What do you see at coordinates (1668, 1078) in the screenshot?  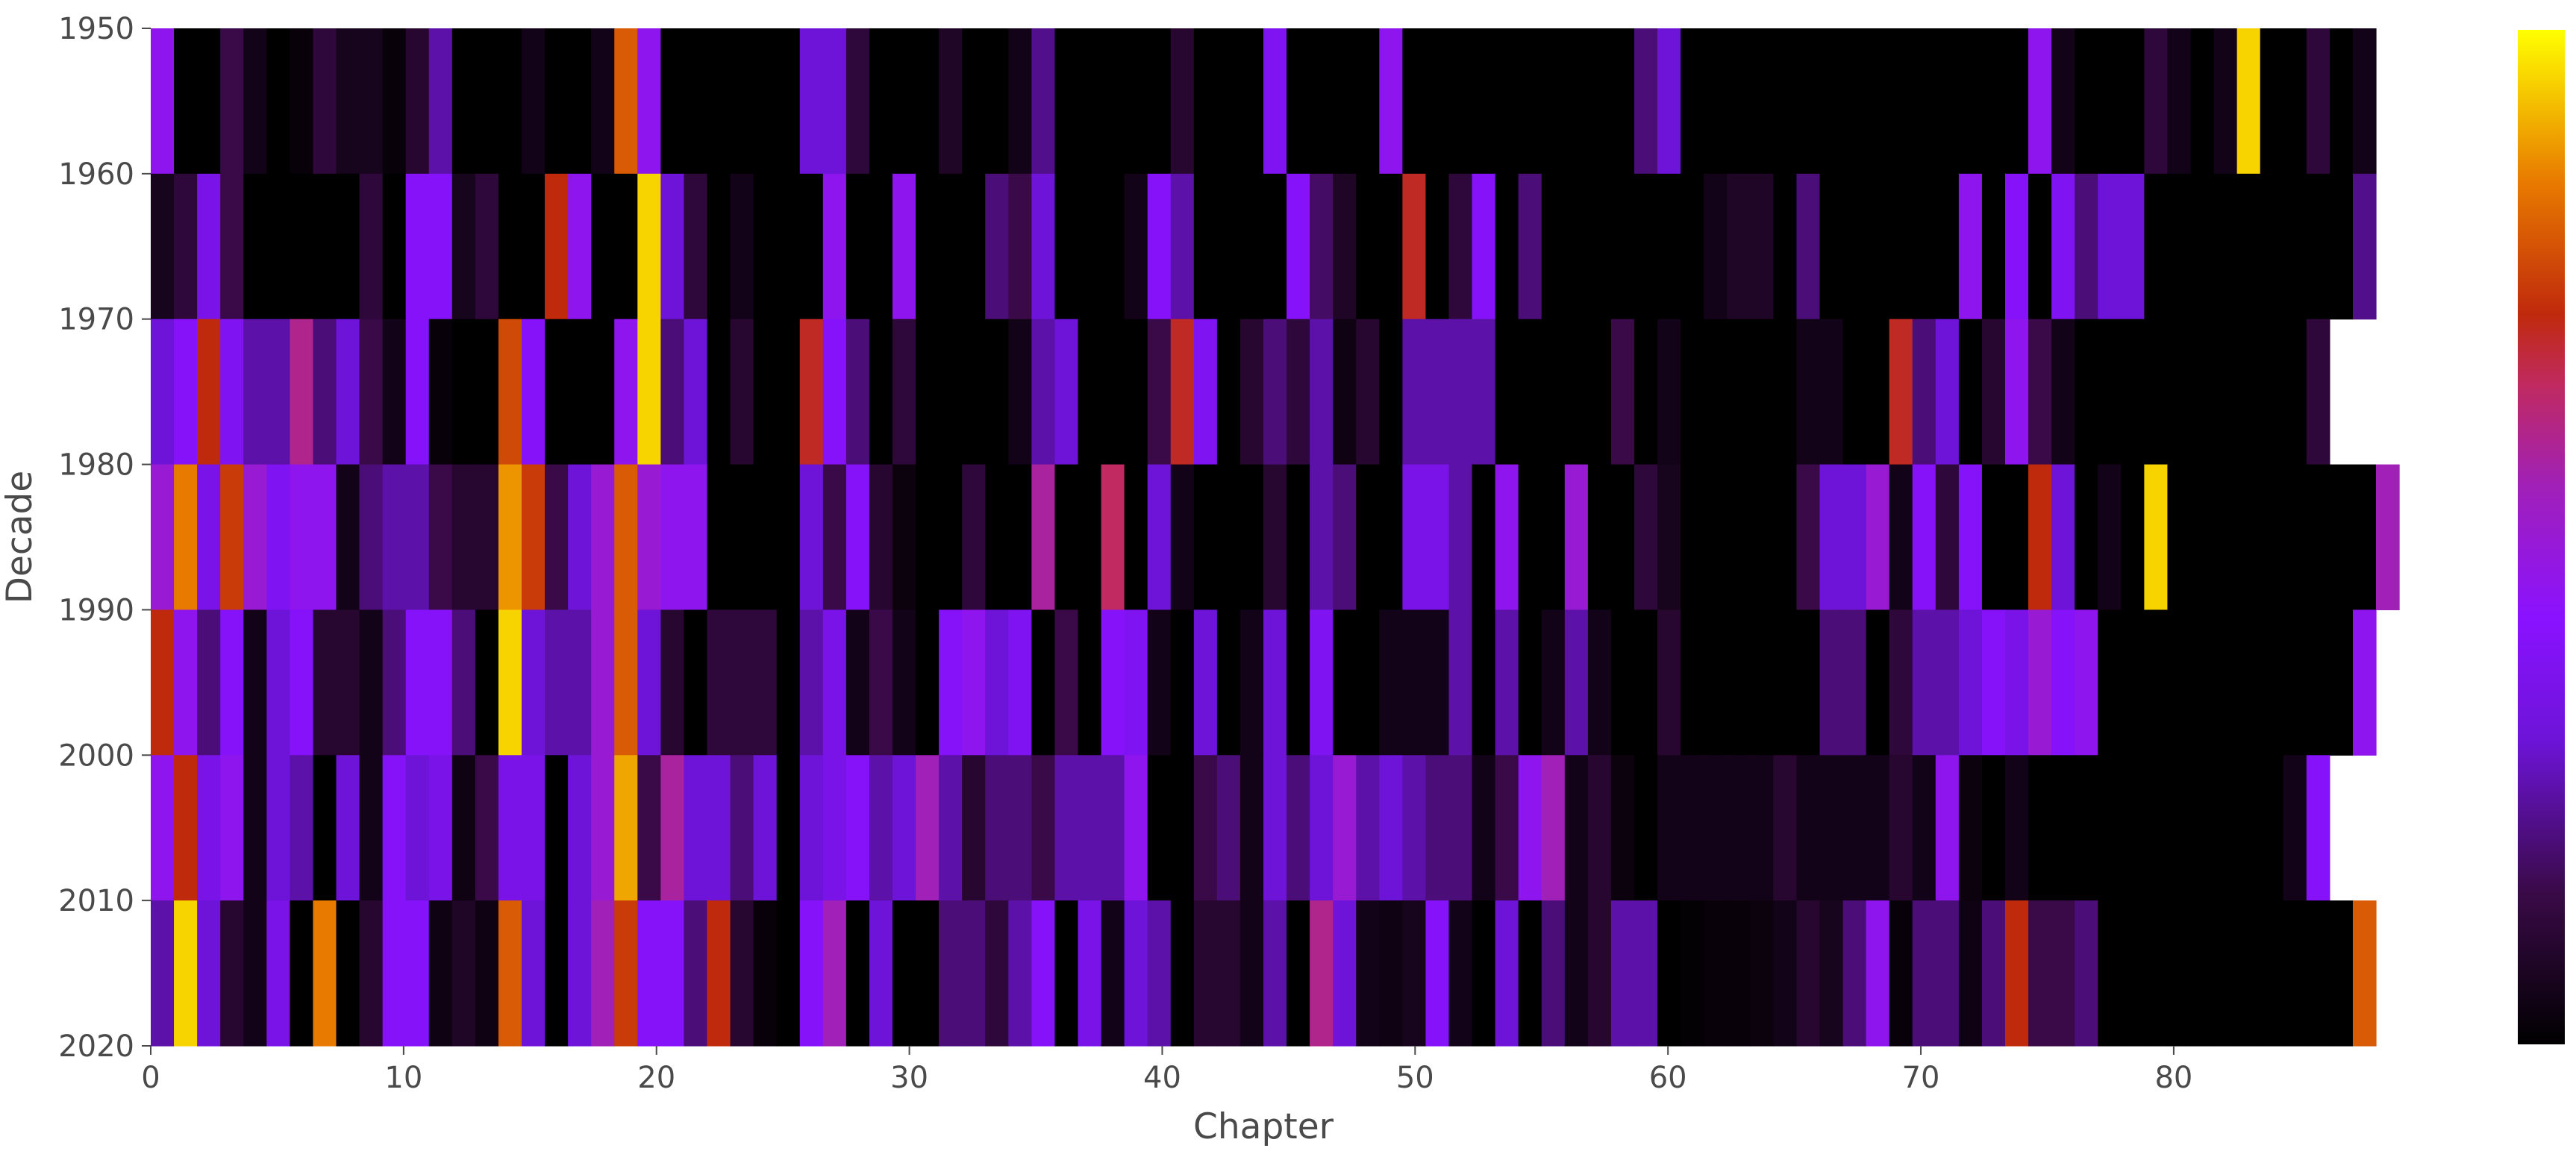 I see `x-tick-label: 60` at bounding box center [1668, 1078].